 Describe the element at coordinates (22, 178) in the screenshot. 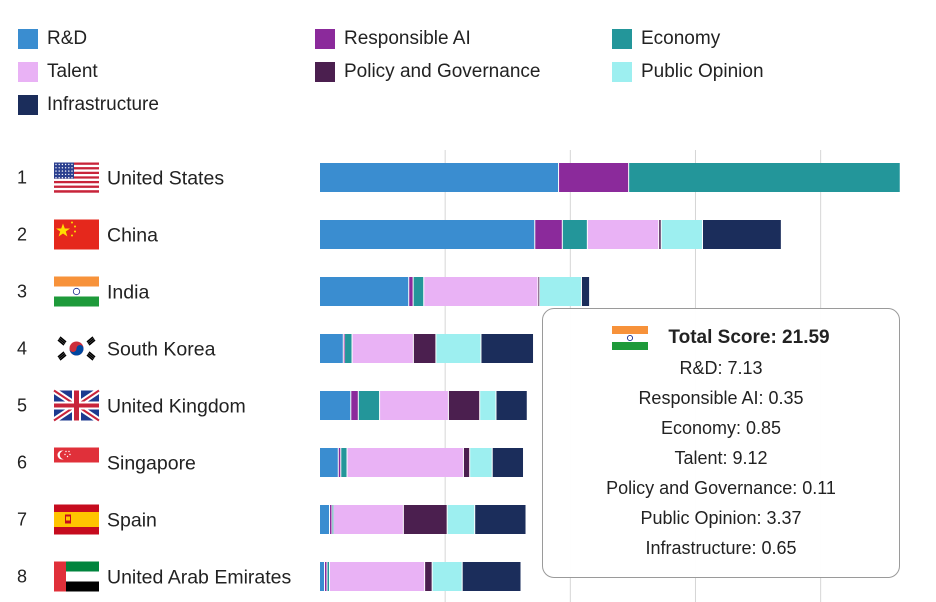

I see `rank-label: 1` at that location.